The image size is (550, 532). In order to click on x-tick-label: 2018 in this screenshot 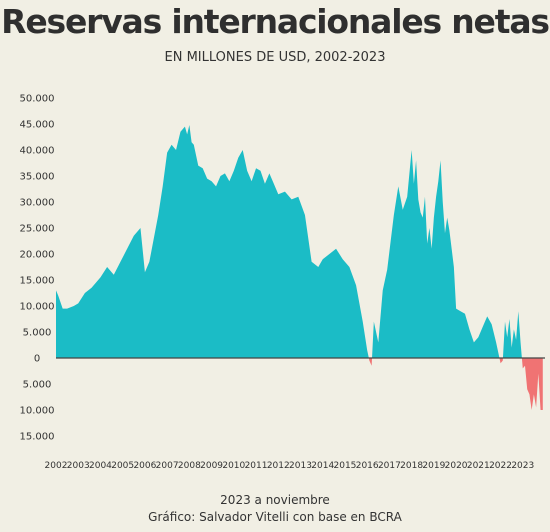, I will do `click(411, 466)`.